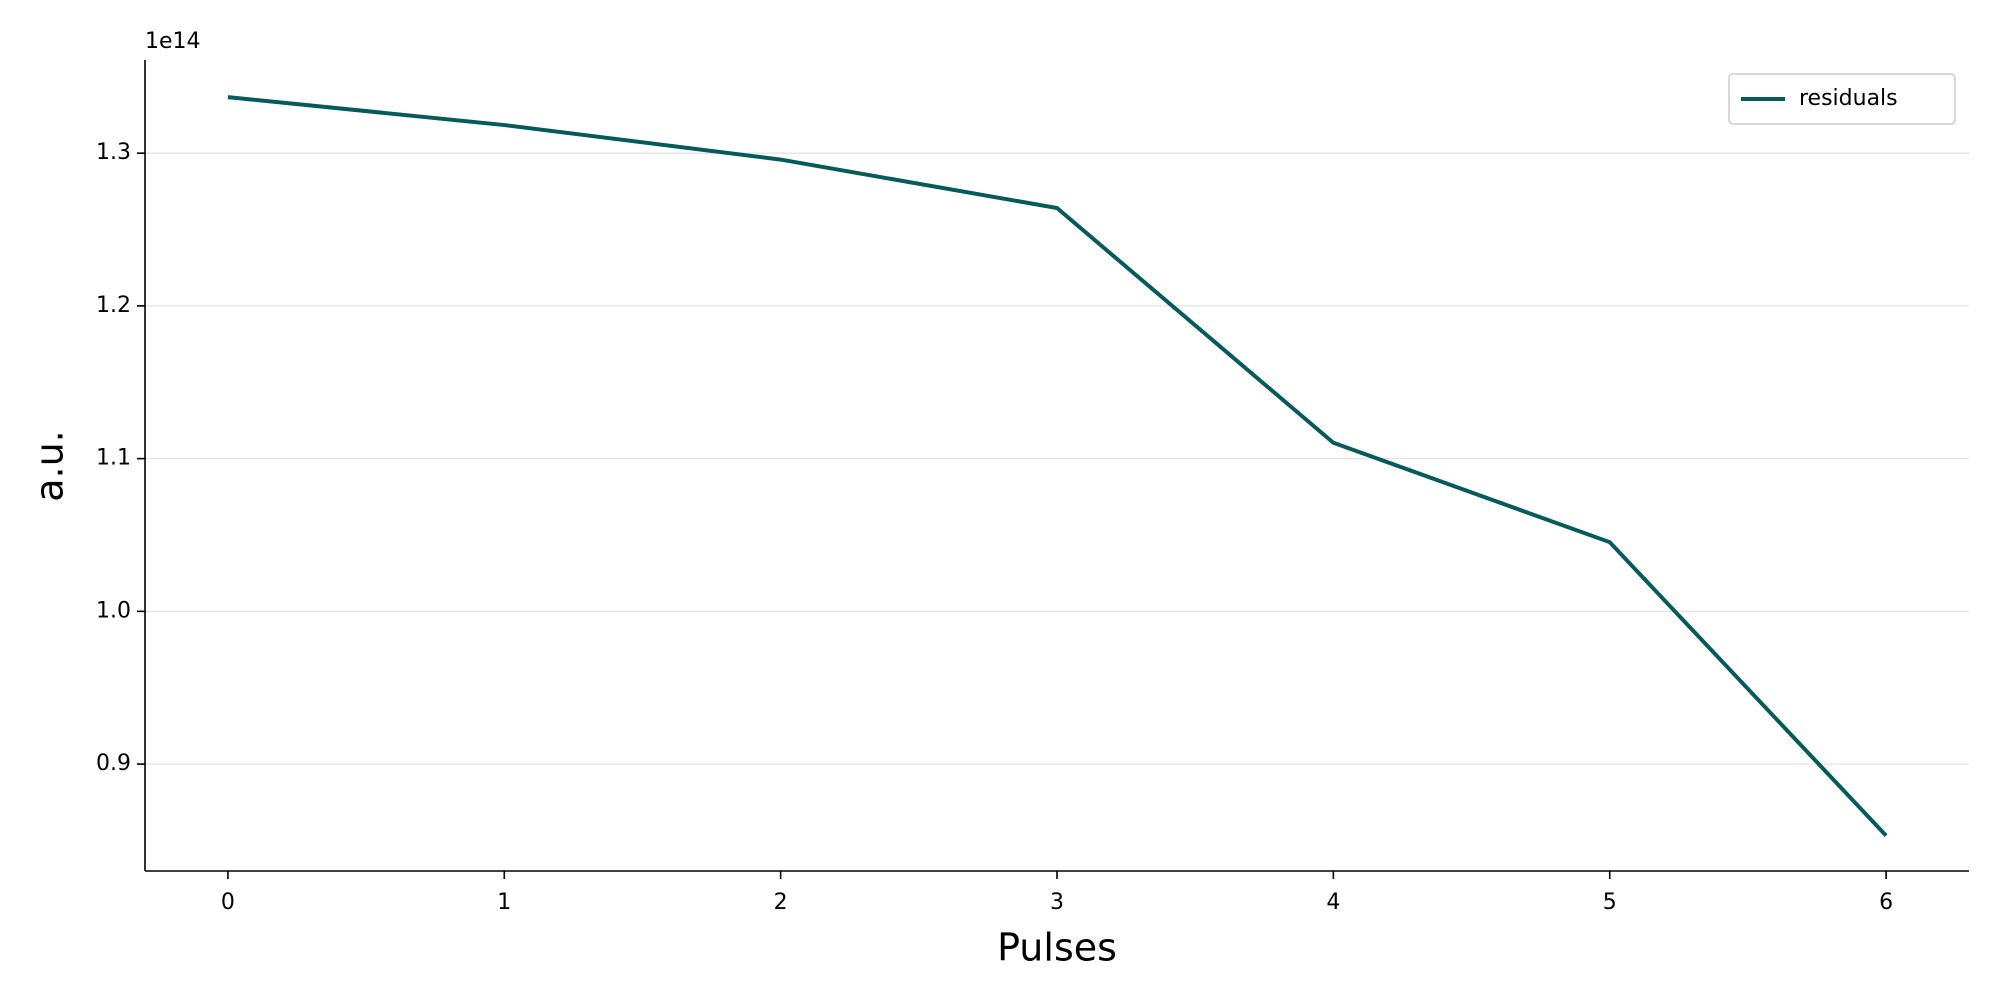 Image resolution: width=2000 pixels, height=1000 pixels. What do you see at coordinates (781, 902) in the screenshot?
I see `x-tick-label: 2` at bounding box center [781, 902].